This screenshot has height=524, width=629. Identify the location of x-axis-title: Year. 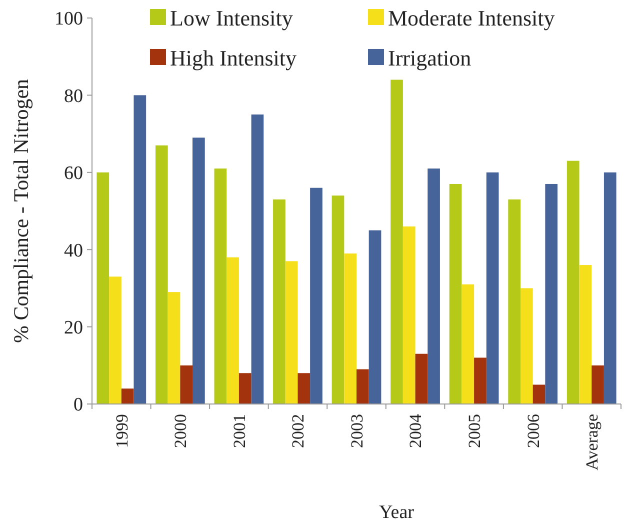
(396, 512).